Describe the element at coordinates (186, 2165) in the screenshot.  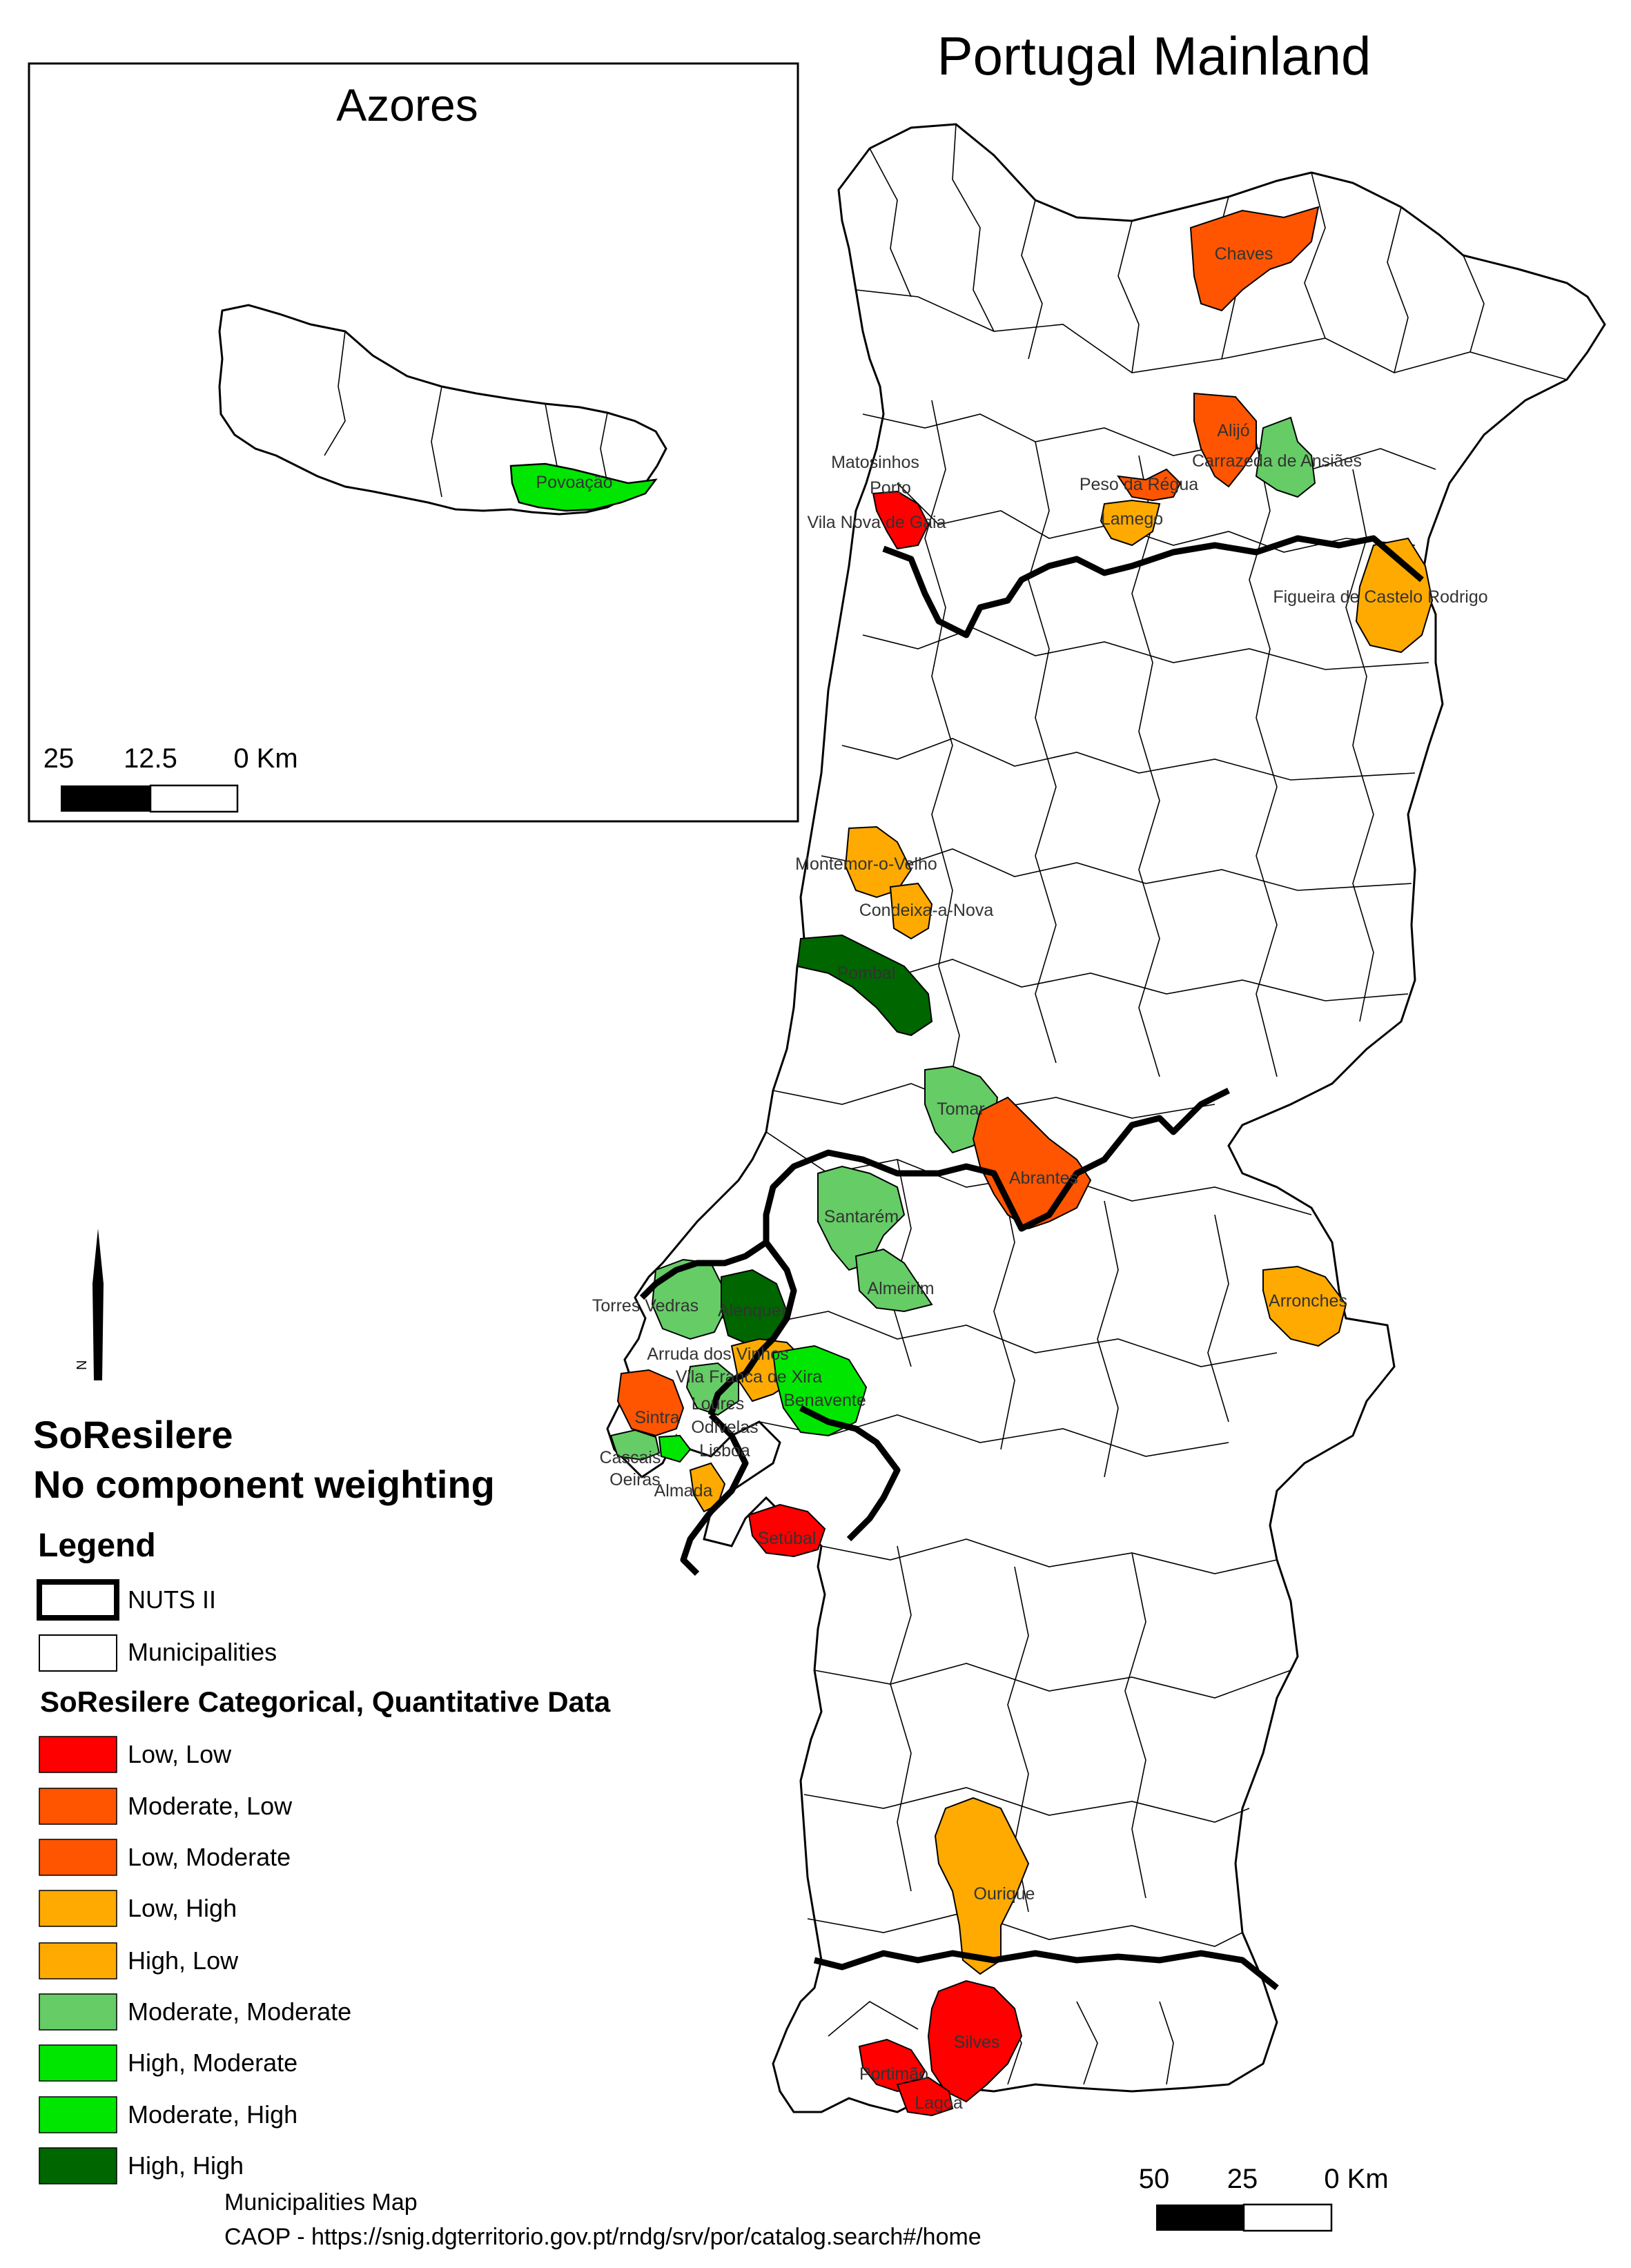
I see `legend-label-high-high: High, High` at that location.